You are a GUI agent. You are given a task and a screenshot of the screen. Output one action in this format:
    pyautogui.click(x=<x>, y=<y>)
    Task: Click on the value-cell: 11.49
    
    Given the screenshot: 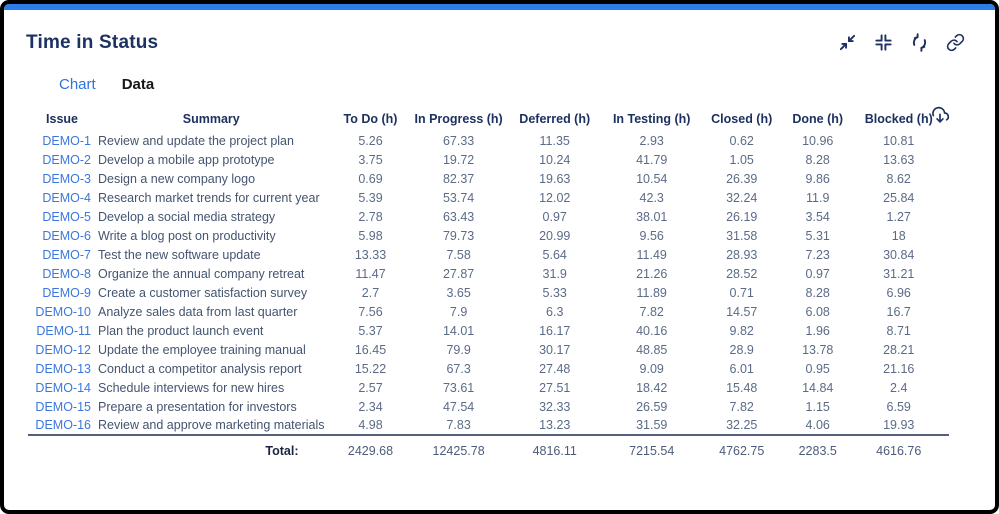 What is the action you would take?
    pyautogui.click(x=651, y=254)
    